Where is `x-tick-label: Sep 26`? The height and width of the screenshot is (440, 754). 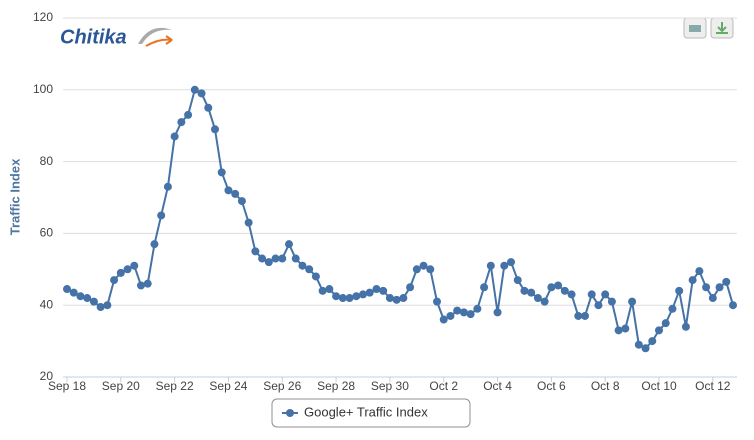 x-tick-label: Sep 26 is located at coordinates (282, 386).